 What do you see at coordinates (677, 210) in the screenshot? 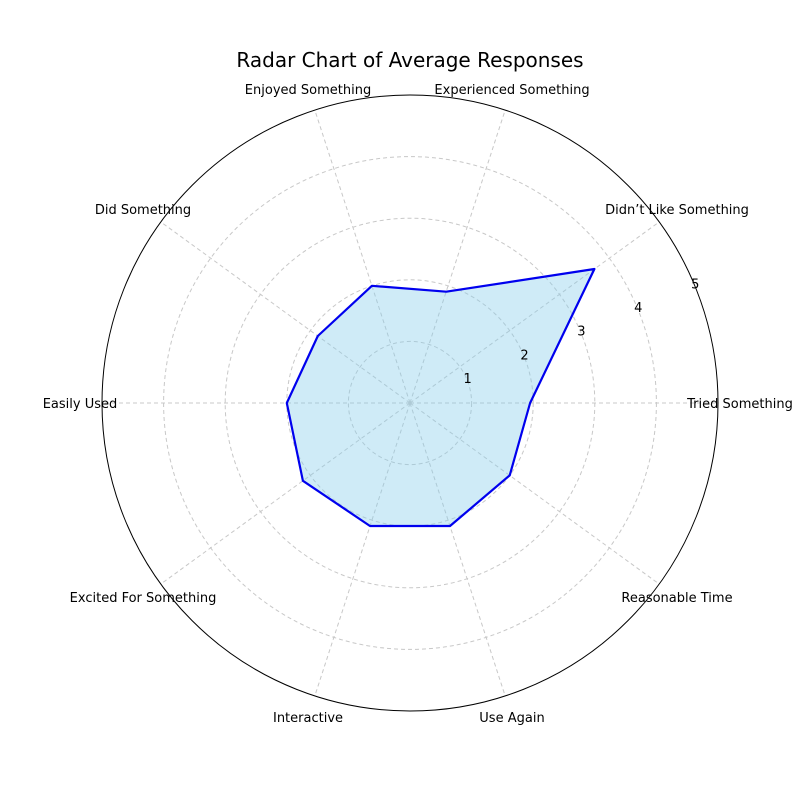
I see `category-label: Didn’t Like Something` at bounding box center [677, 210].